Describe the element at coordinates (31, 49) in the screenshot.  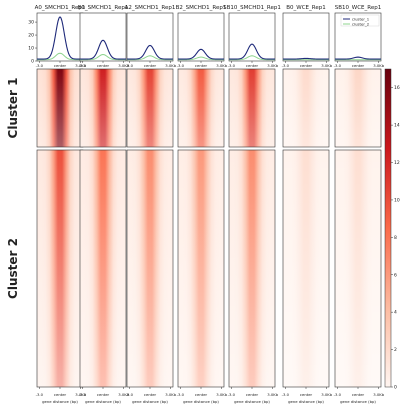
I see `profile-y-tick-label: 10` at that location.